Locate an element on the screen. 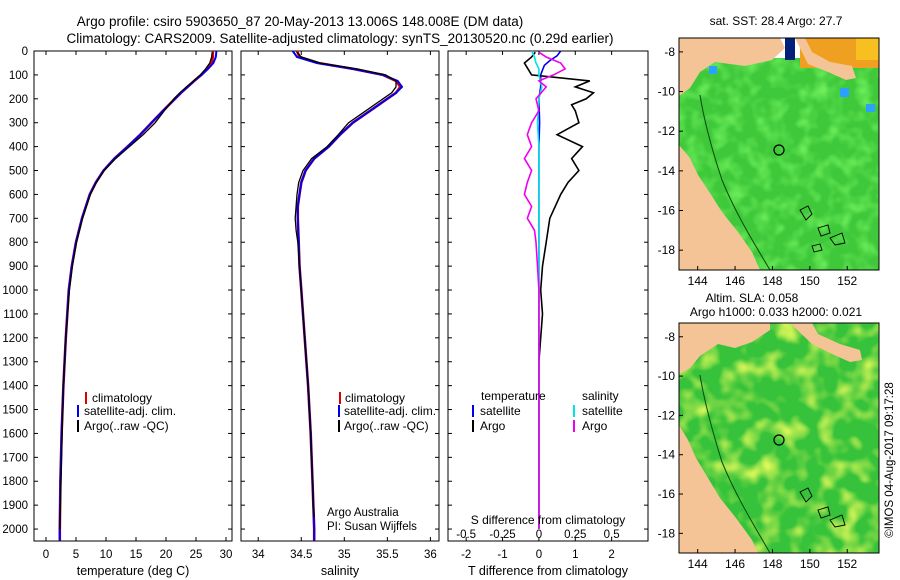 The height and width of the screenshot is (580, 900). legend-t-argo-label: Argo is located at coordinates (493, 426).